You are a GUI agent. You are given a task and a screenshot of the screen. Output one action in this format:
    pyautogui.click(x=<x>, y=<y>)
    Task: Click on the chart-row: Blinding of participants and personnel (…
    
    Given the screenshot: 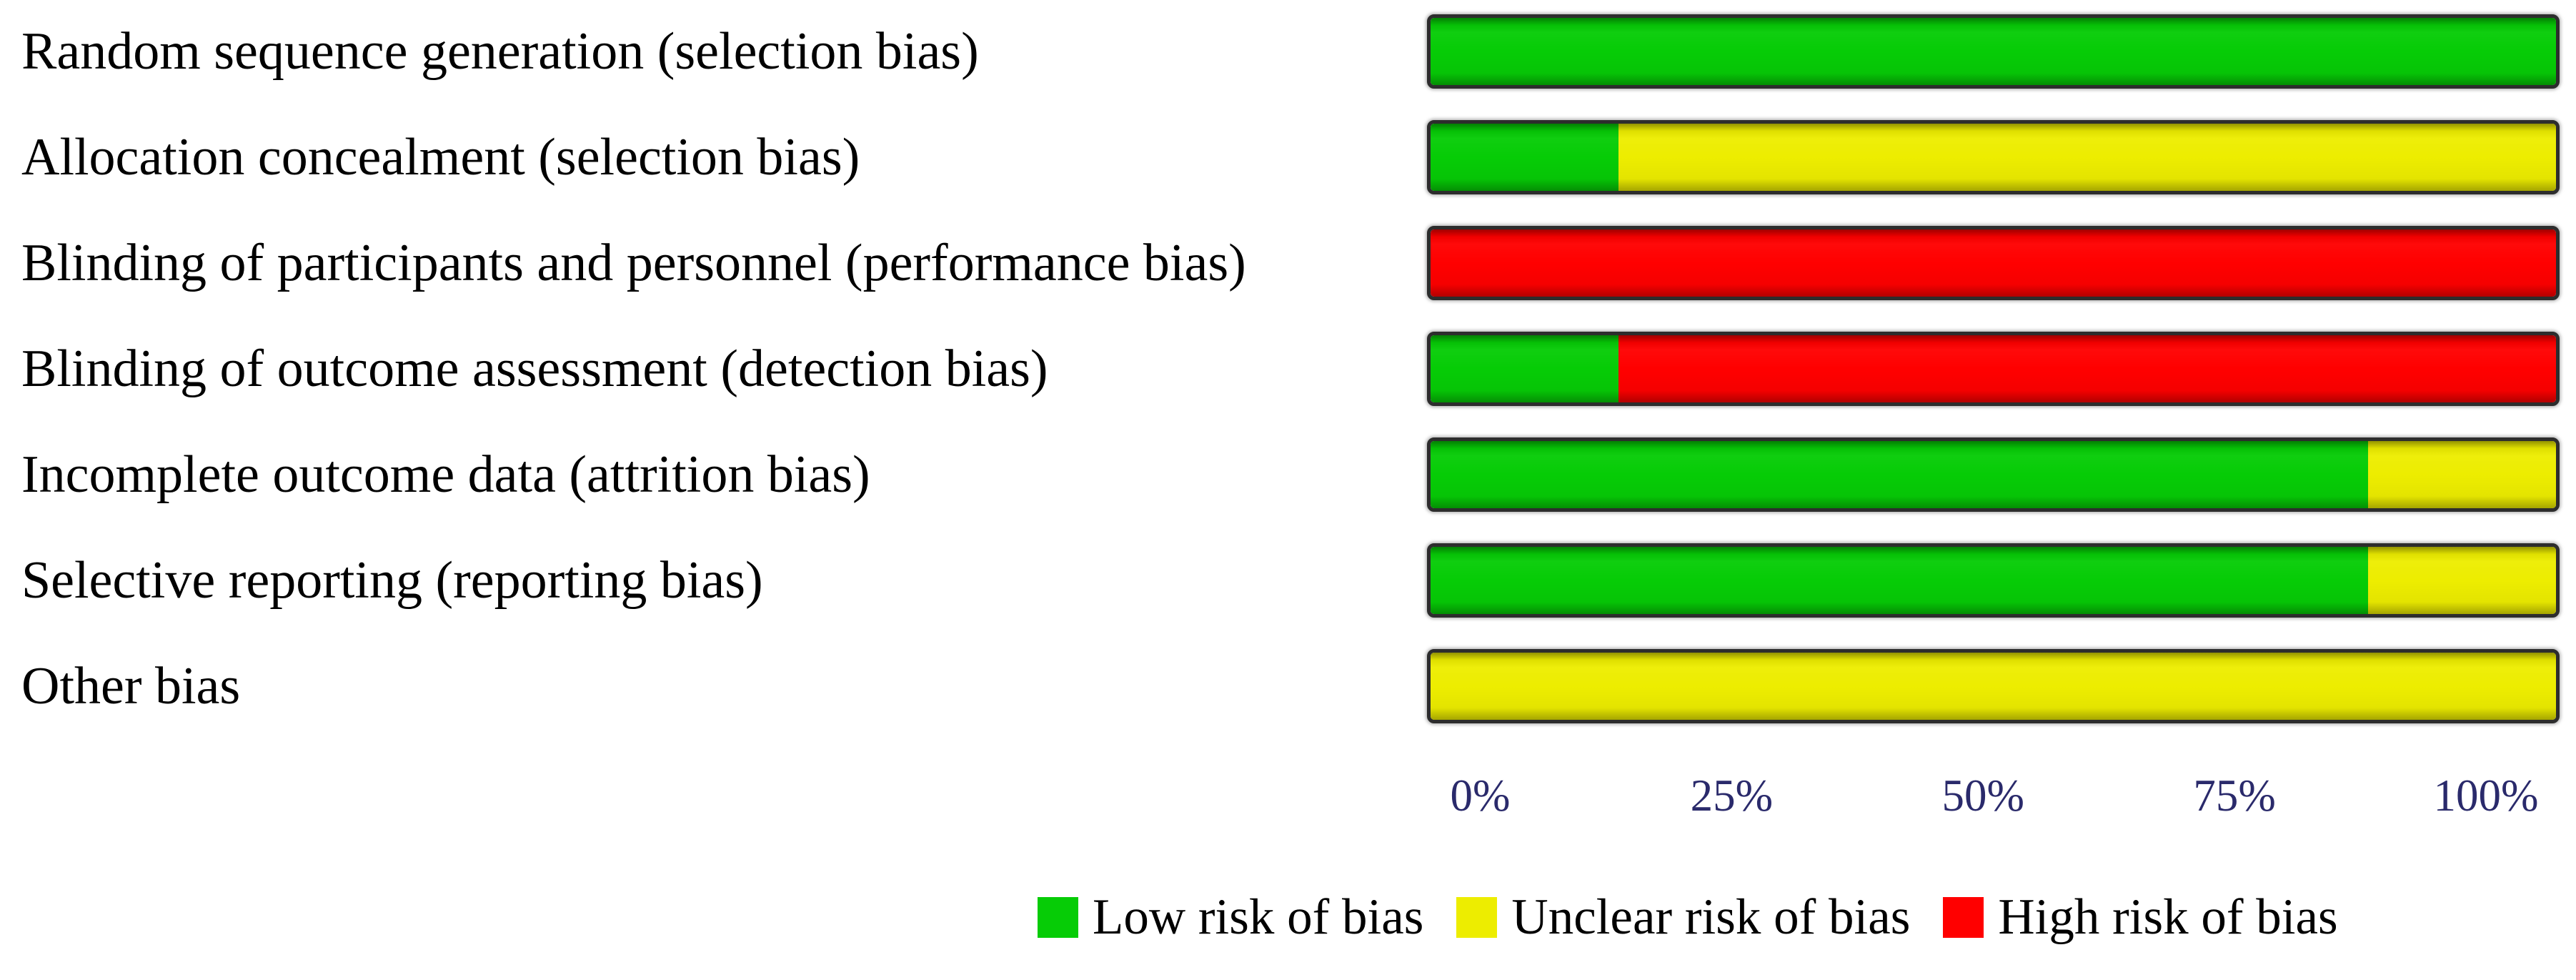 What is the action you would take?
    pyautogui.click(x=1288, y=263)
    